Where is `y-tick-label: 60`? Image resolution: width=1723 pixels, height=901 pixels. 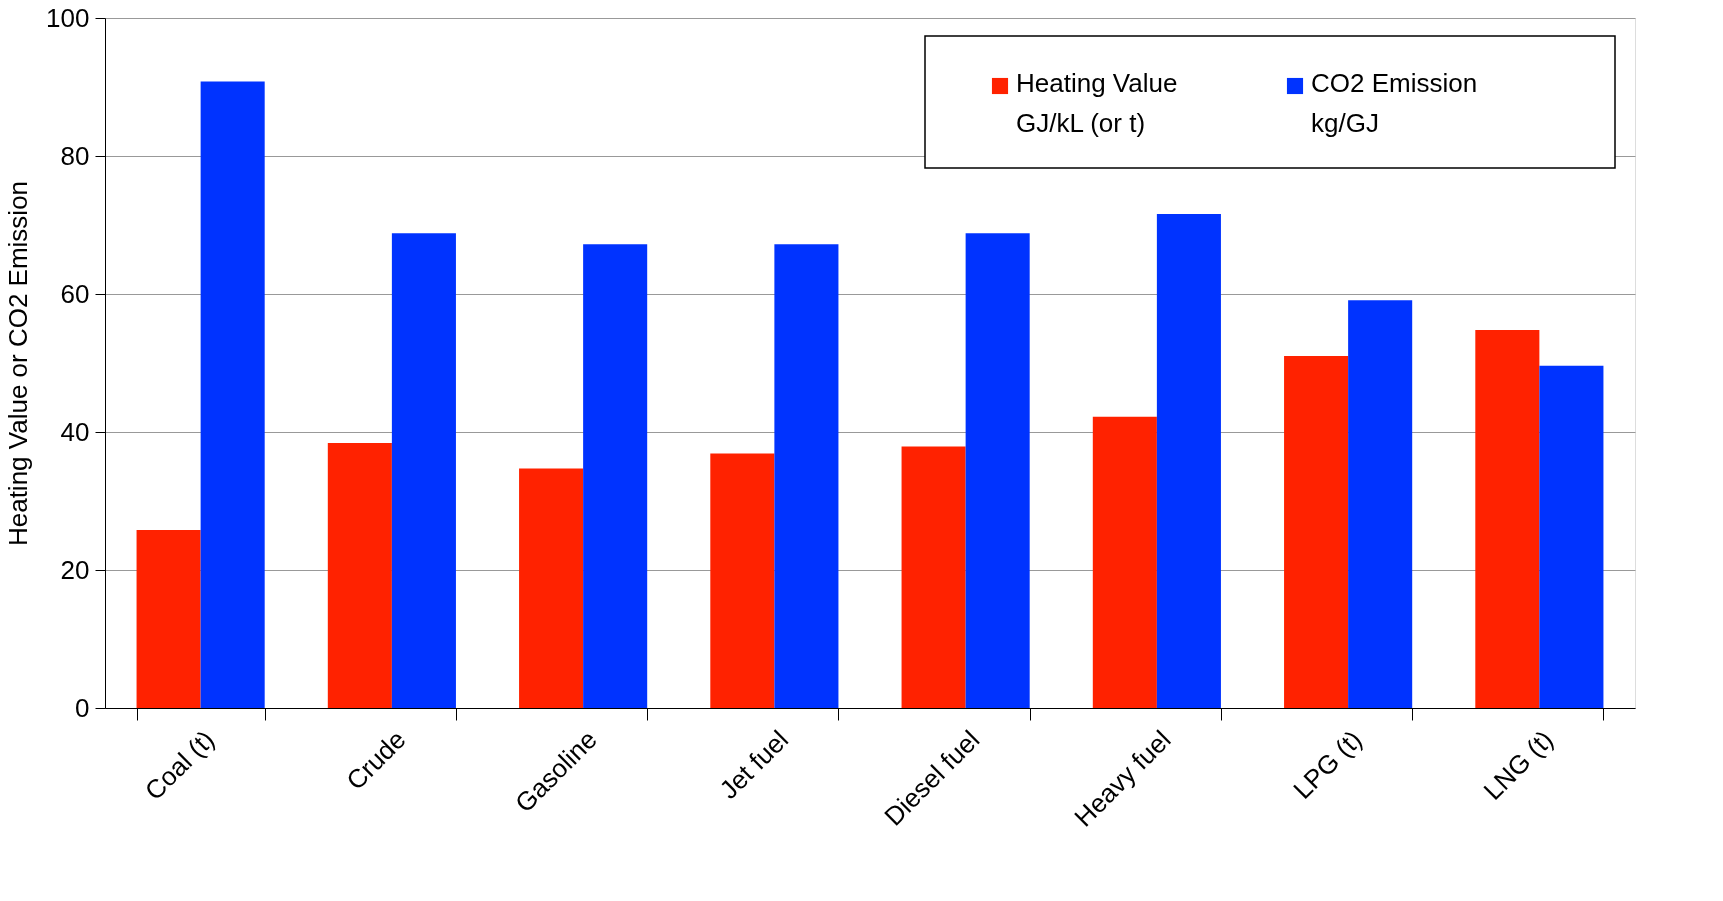 y-tick-label: 60 is located at coordinates (75, 293).